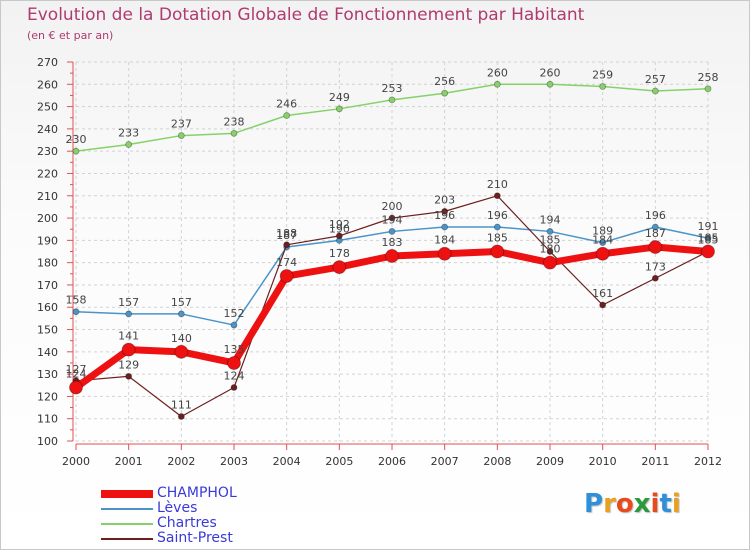 The image size is (750, 551). Describe the element at coordinates (47, 84) in the screenshot. I see `y-tick-label: 260` at that location.